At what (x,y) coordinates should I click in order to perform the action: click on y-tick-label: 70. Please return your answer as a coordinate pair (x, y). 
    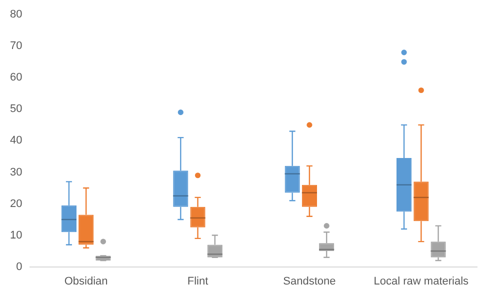
    Looking at the image, I should click on (16, 46).